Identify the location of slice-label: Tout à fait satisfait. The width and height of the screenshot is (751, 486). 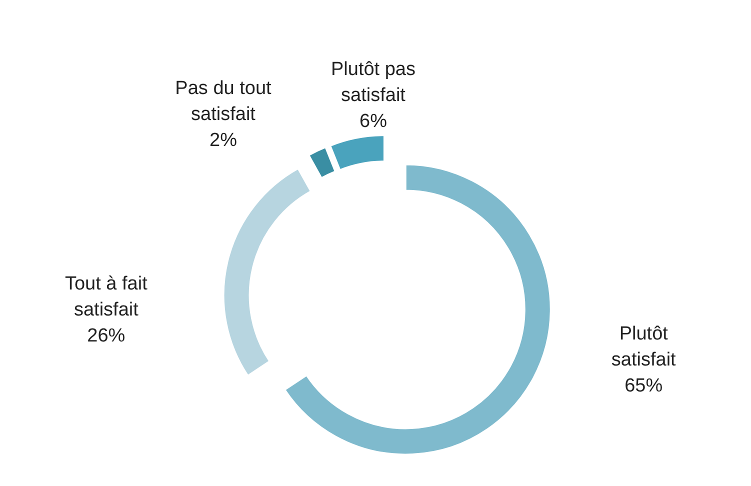
(106, 296).